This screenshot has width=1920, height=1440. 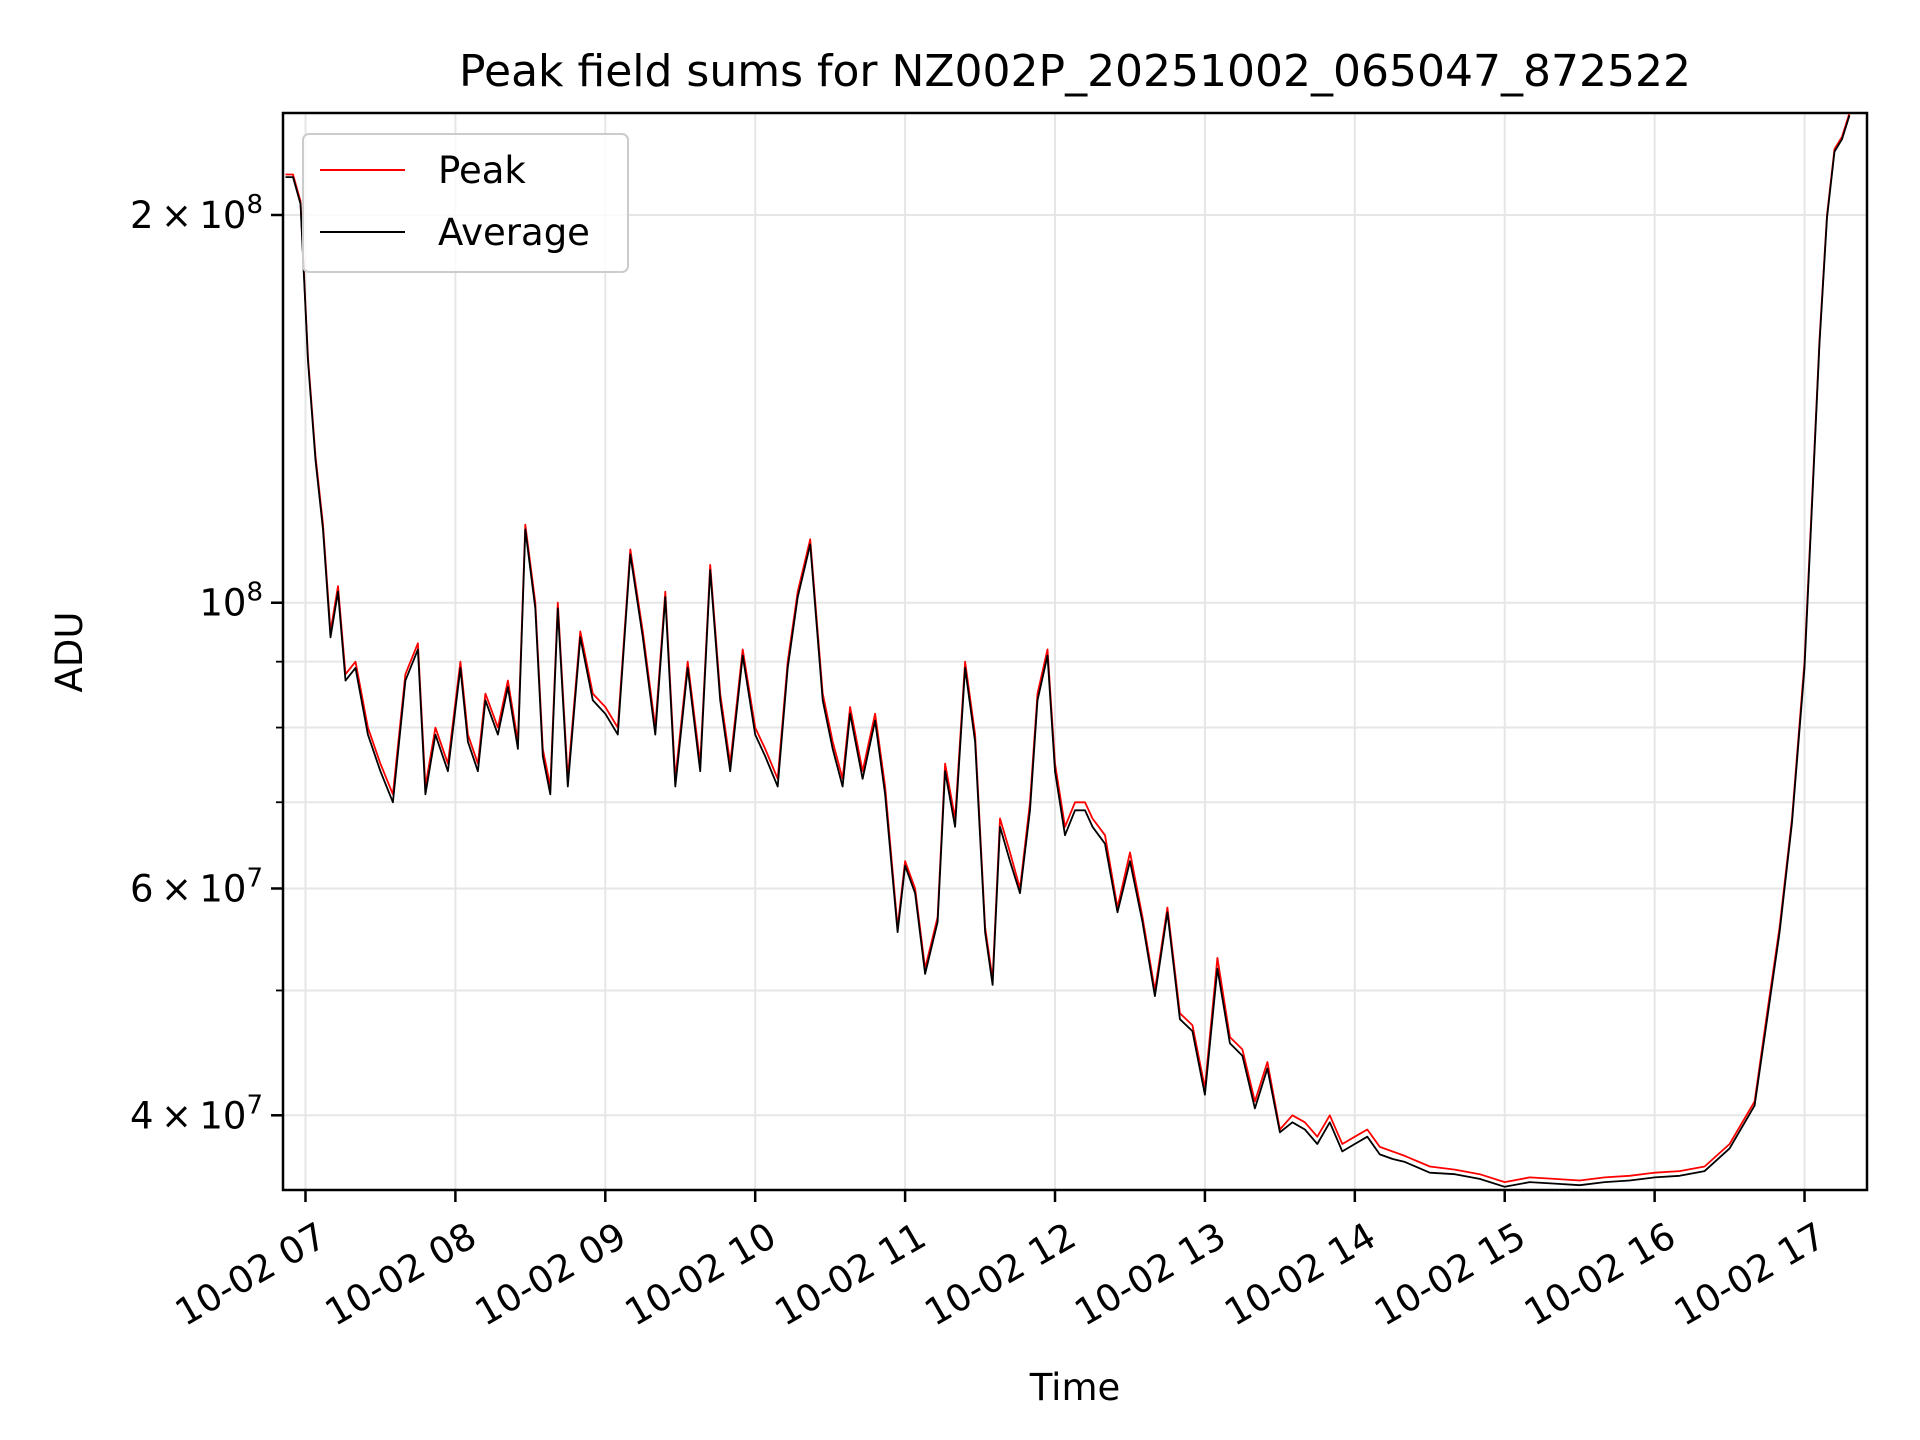 I want to click on y-axis-title: ADU, so click(x=69, y=652).